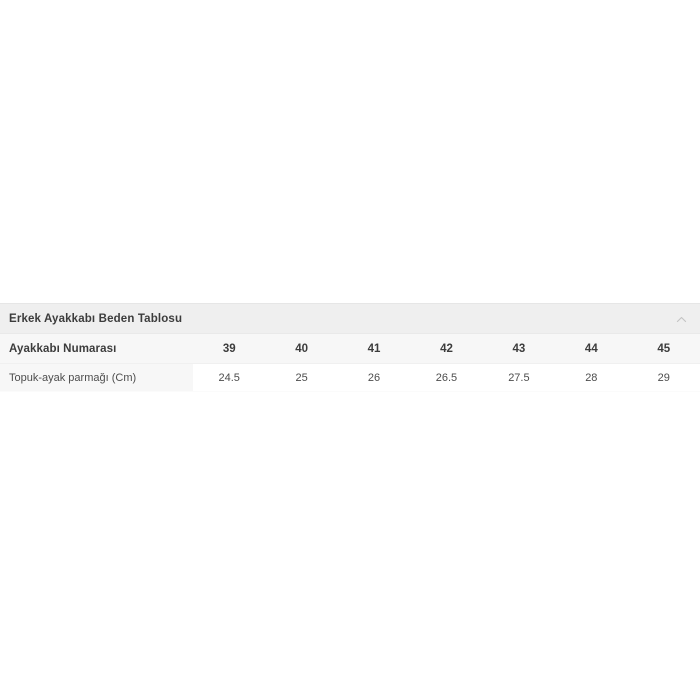 The height and width of the screenshot is (700, 700). I want to click on table-cell: 41, so click(374, 349).